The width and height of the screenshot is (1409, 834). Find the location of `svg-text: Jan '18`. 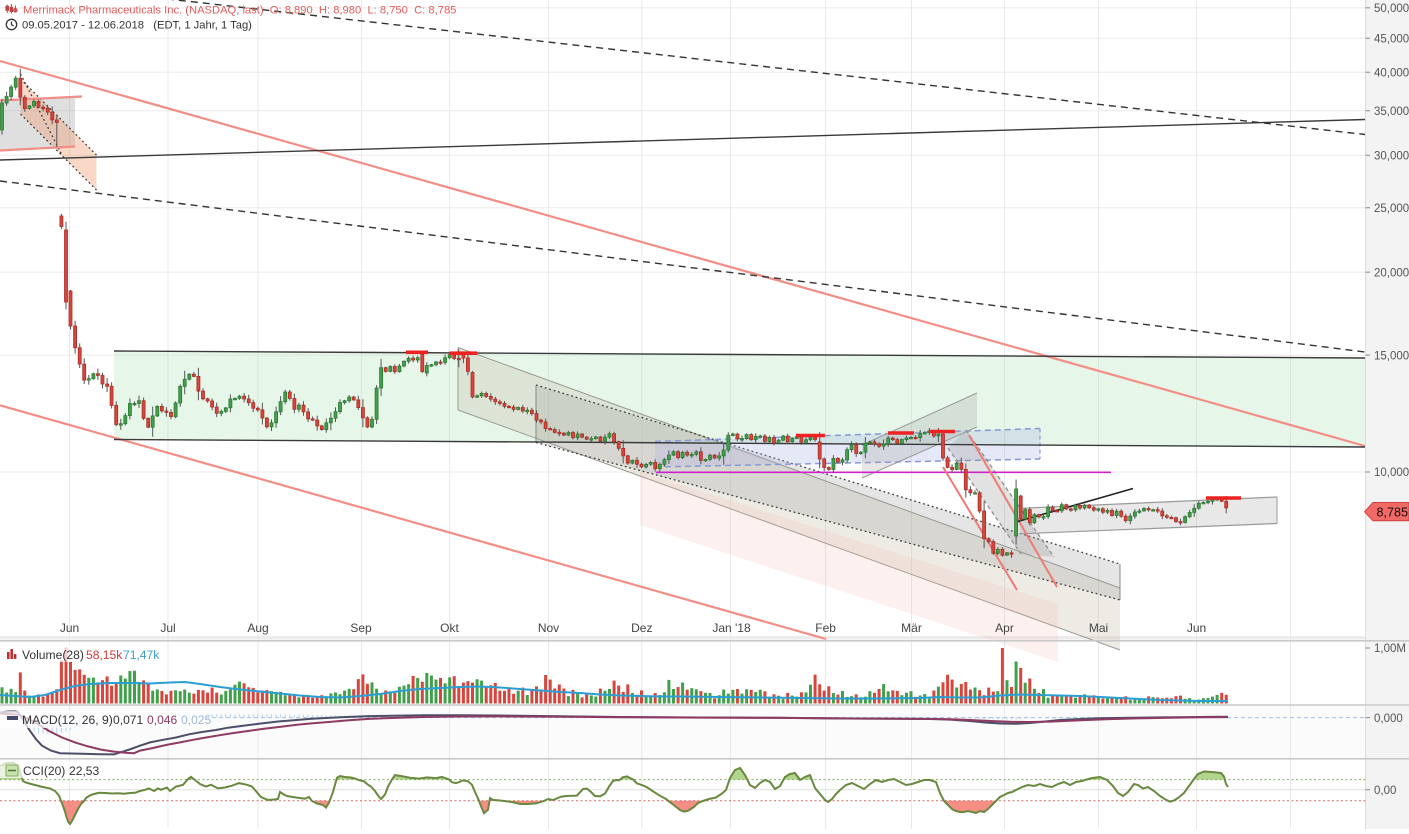

svg-text: Jan '18 is located at coordinates (731, 628).